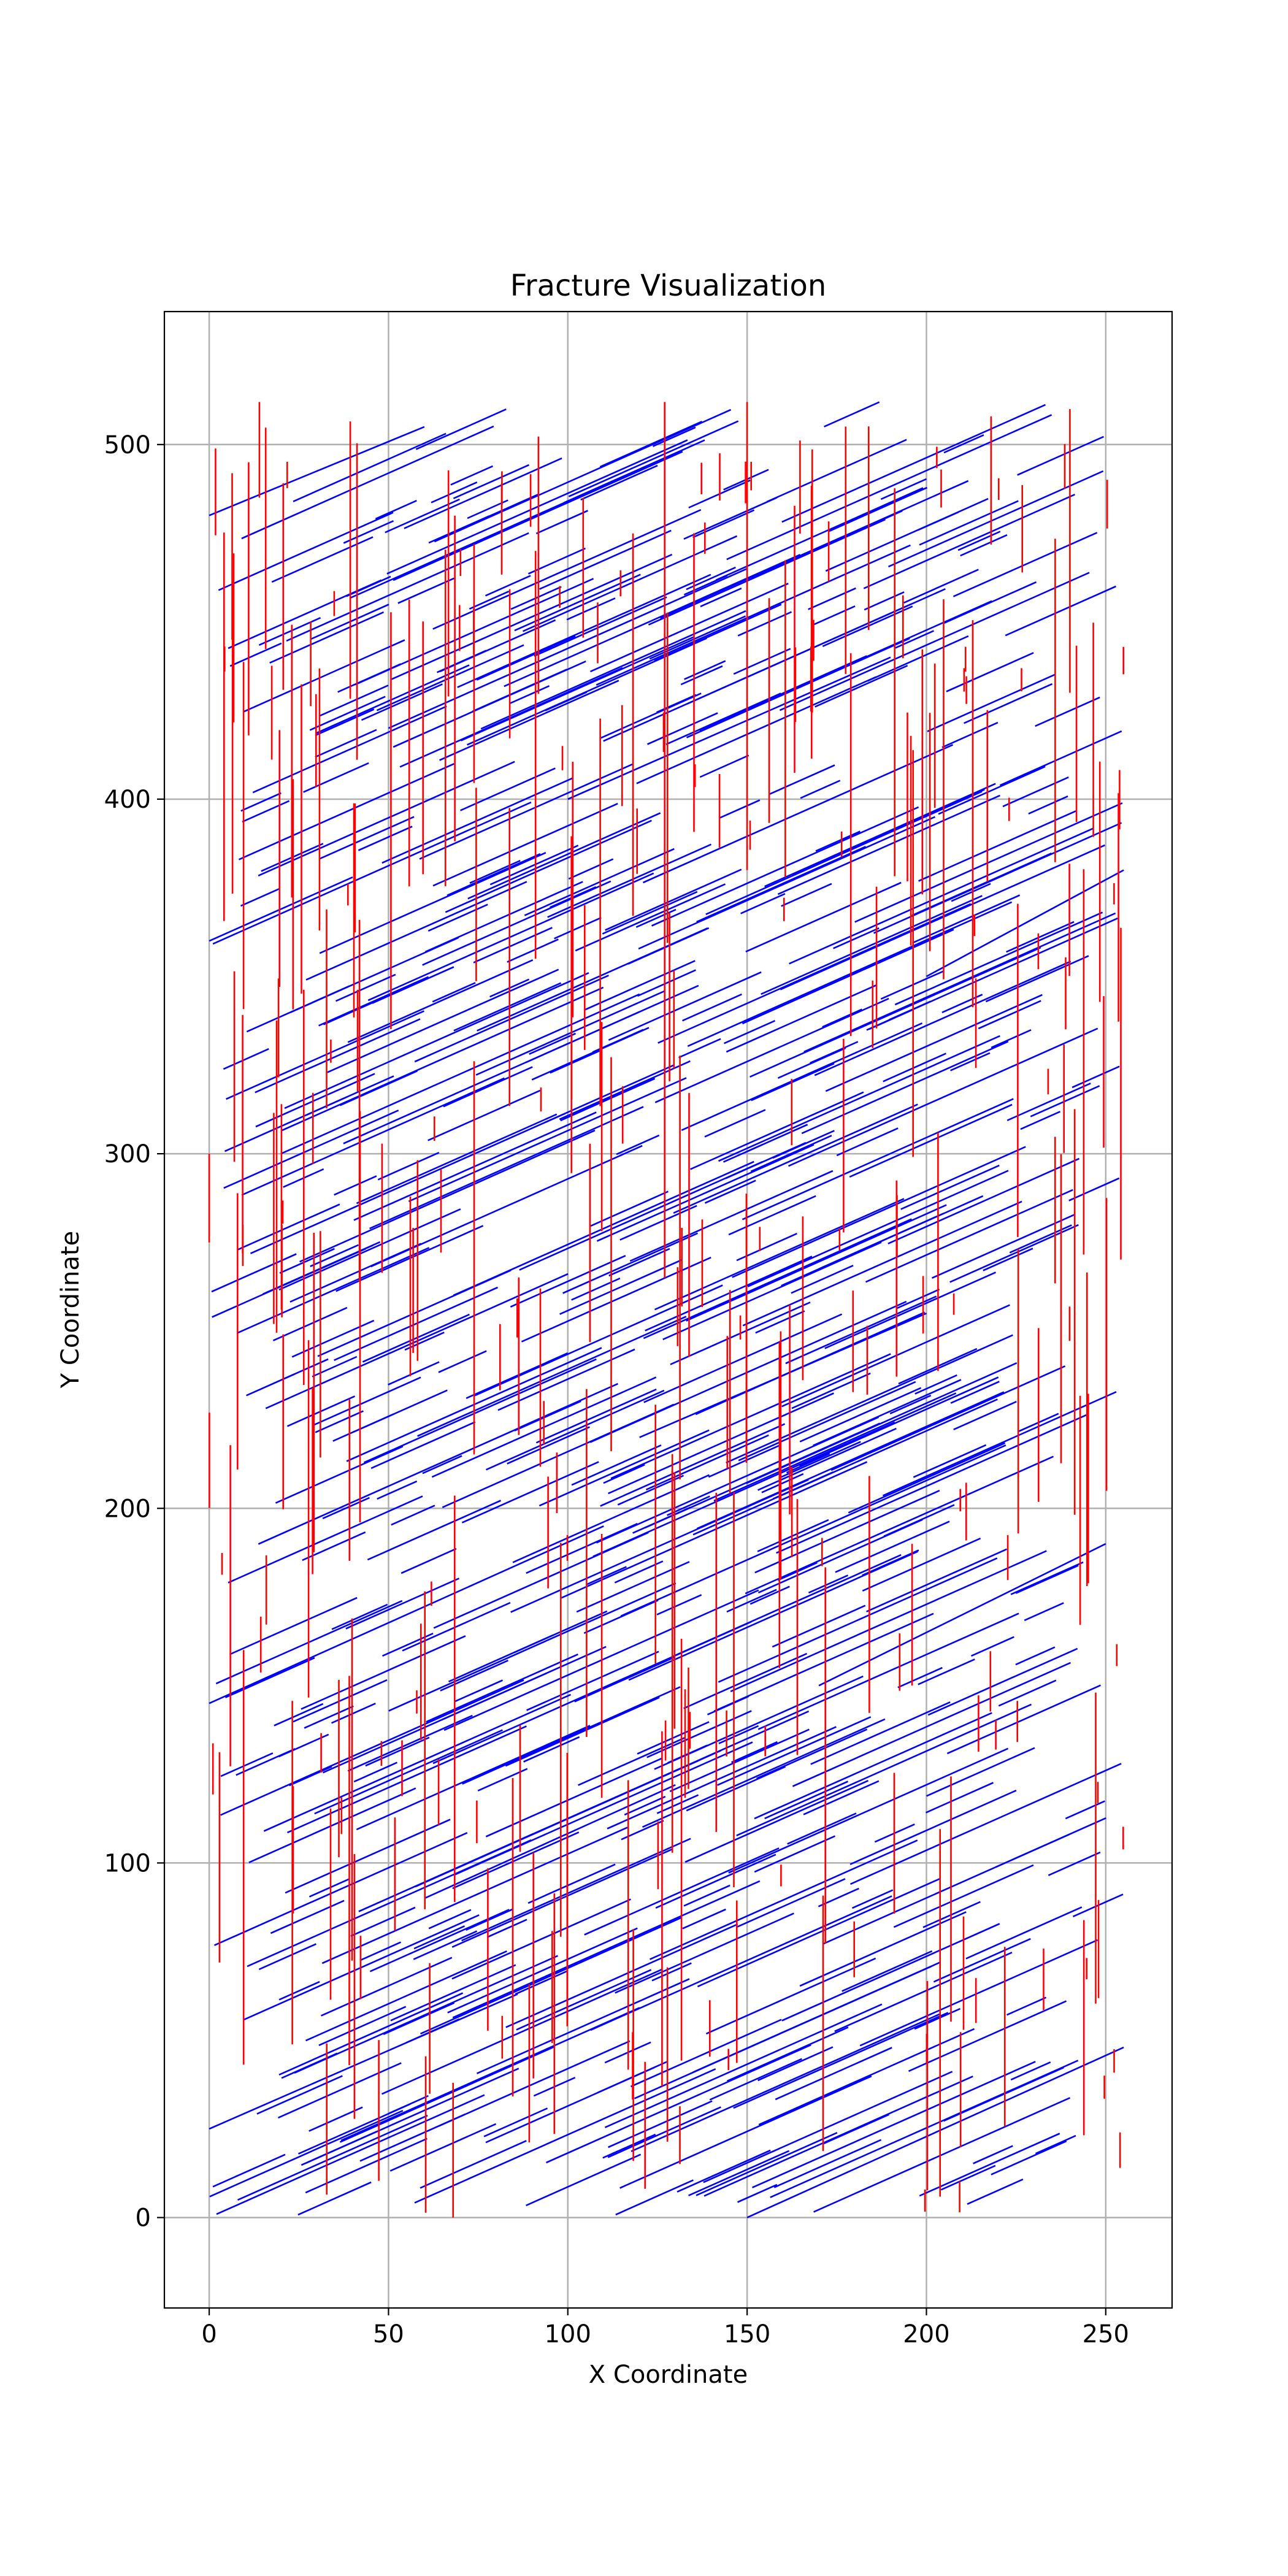  What do you see at coordinates (127, 445) in the screenshot?
I see `y-tick-label: 500` at bounding box center [127, 445].